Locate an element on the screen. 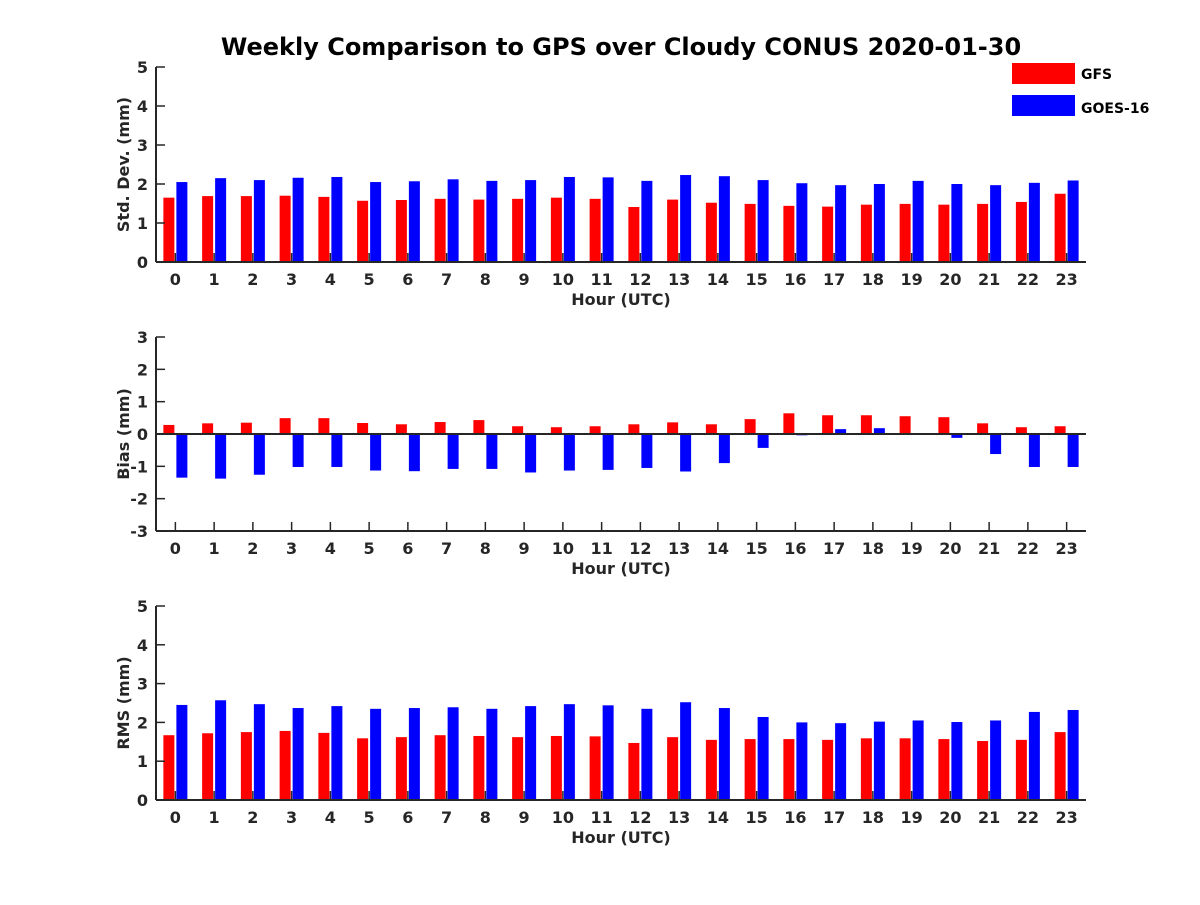 This screenshot has width=1200, height=905. x-tick-label-0-4: 4 is located at coordinates (330, 279).